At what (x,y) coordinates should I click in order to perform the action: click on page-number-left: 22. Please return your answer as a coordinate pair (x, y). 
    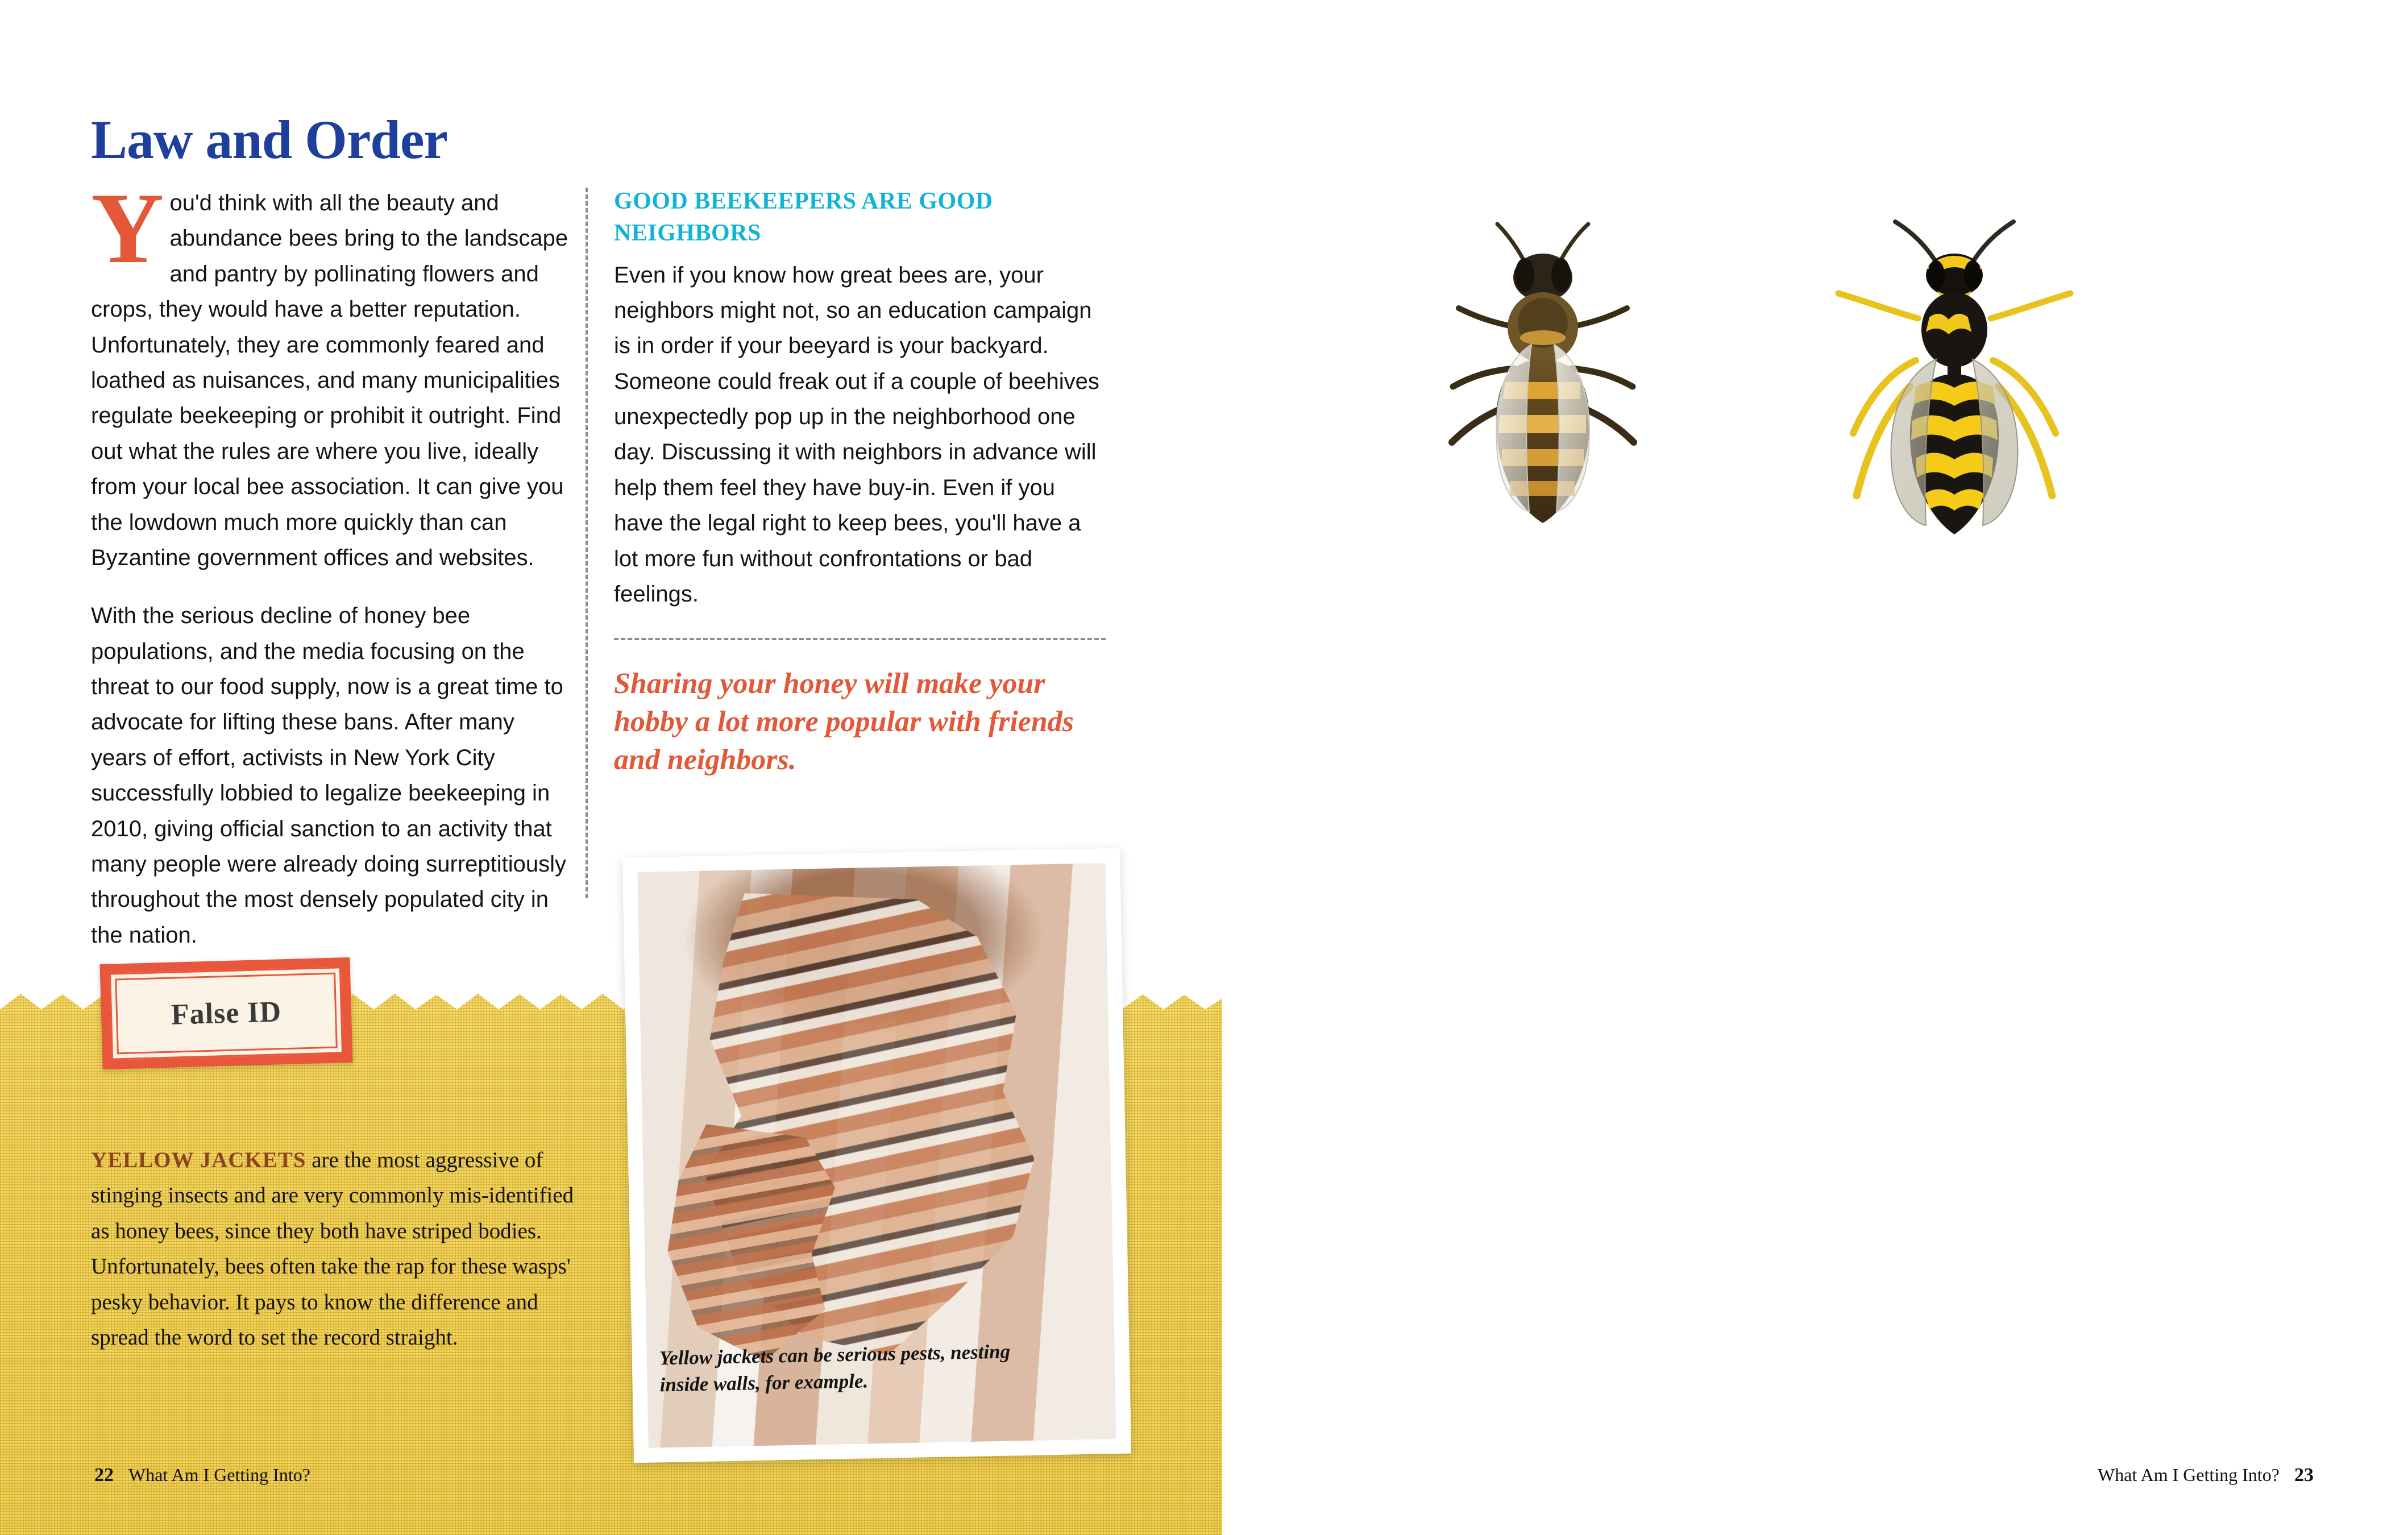
    Looking at the image, I should click on (104, 1475).